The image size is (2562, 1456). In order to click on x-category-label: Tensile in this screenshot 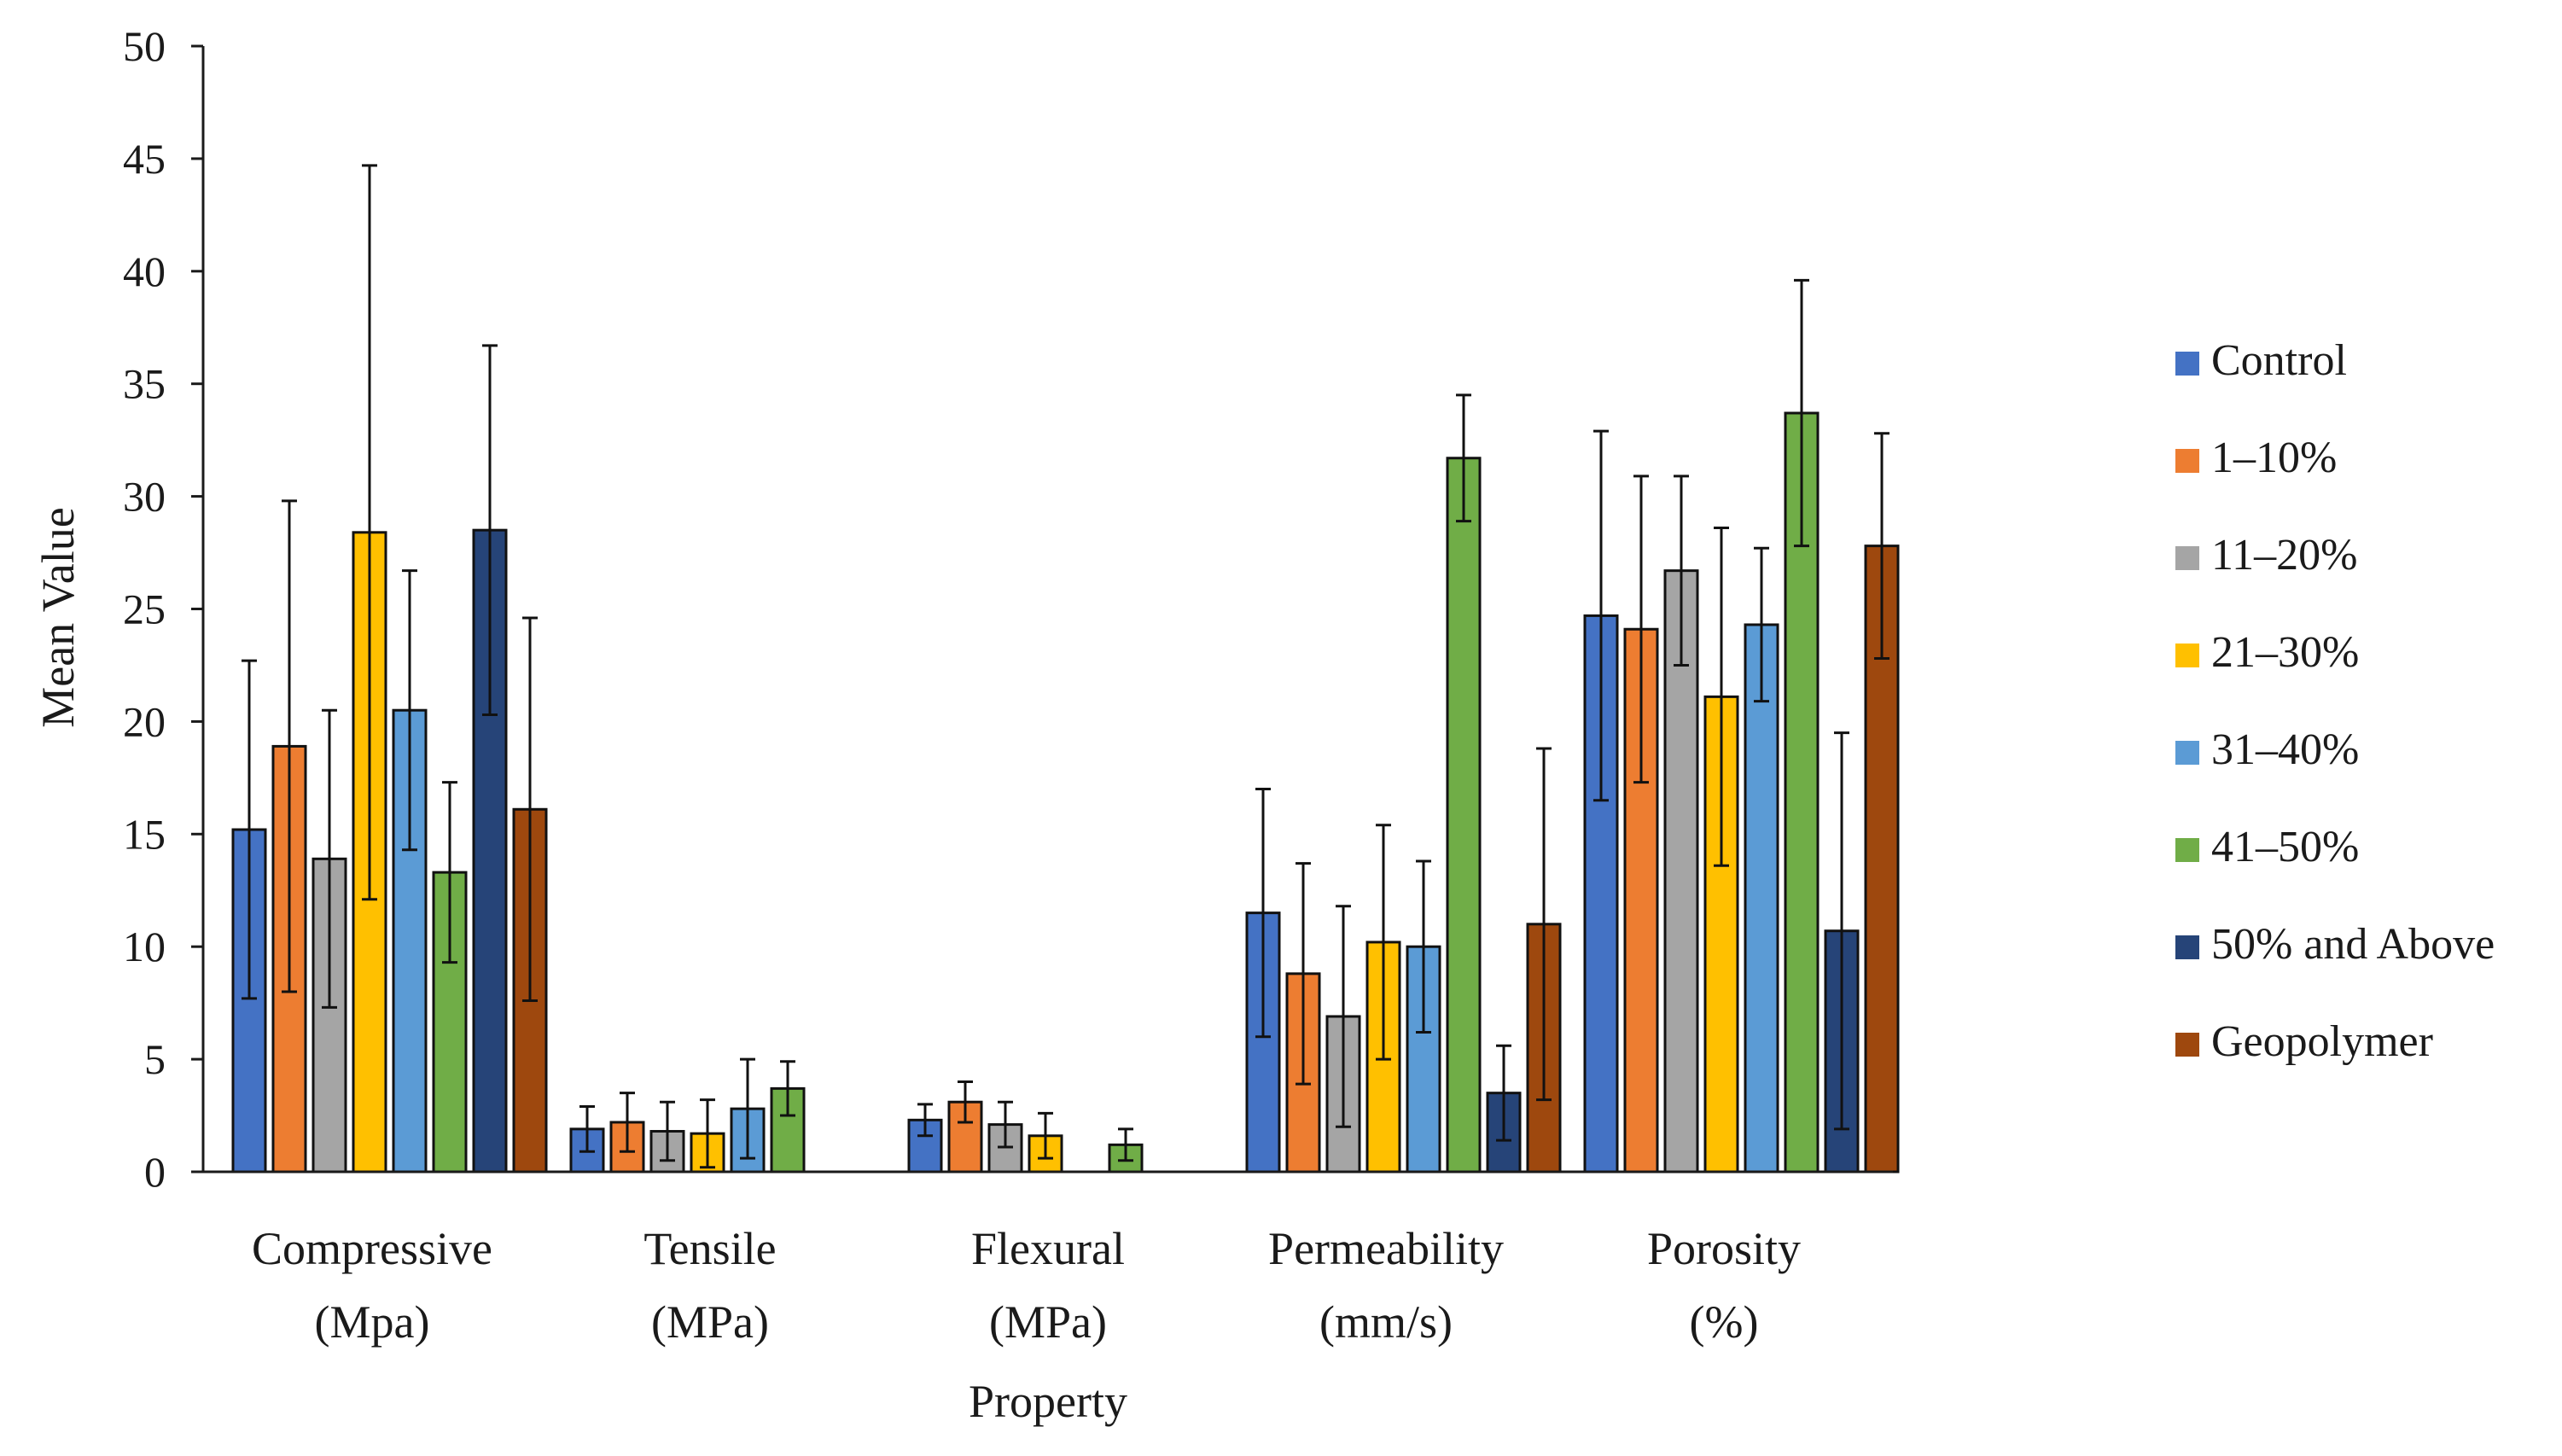, I will do `click(709, 1248)`.